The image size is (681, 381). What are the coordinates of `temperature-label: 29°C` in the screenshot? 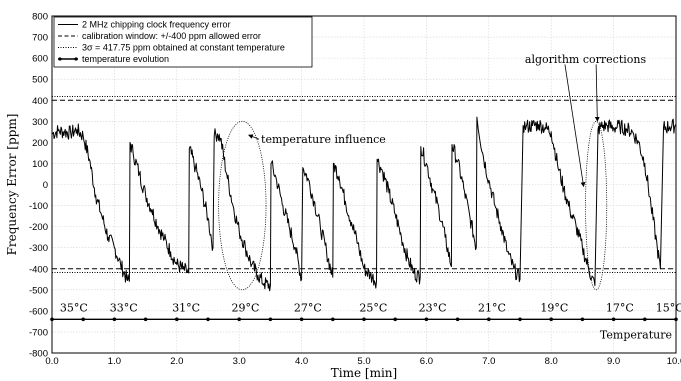 It's located at (245, 307).